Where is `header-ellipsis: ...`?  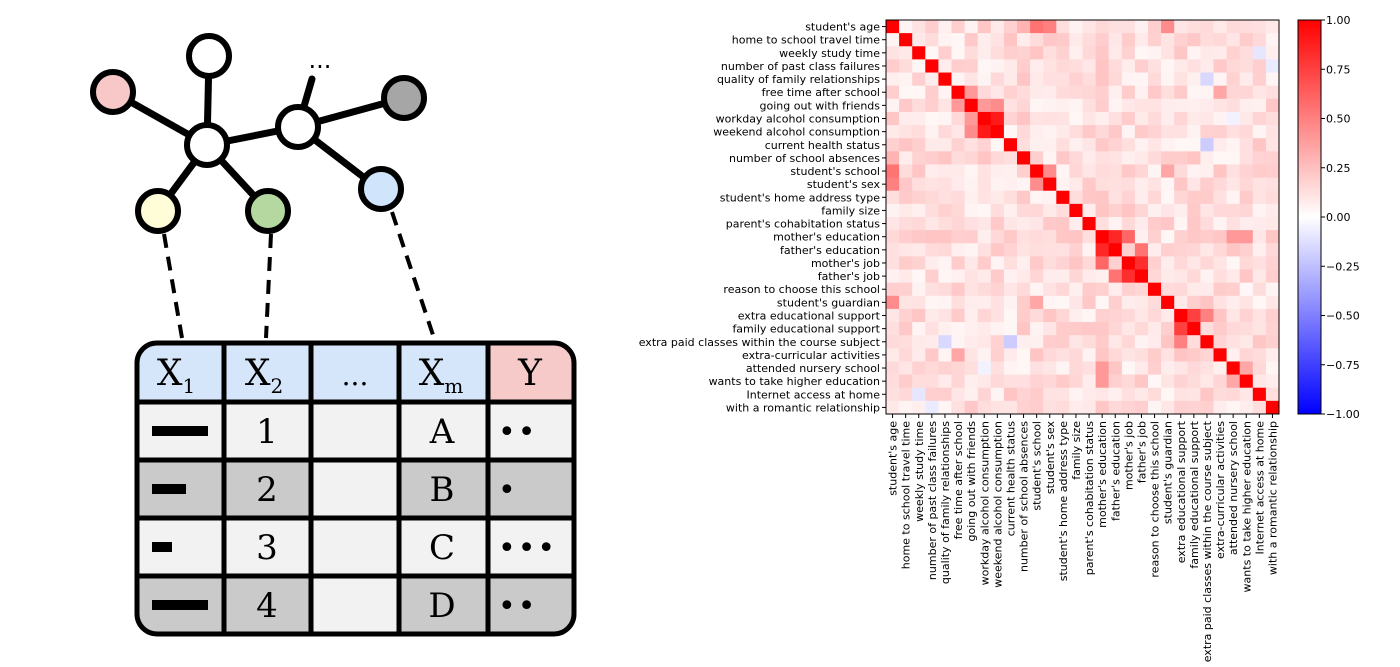
header-ellipsis: ... is located at coordinates (355, 375).